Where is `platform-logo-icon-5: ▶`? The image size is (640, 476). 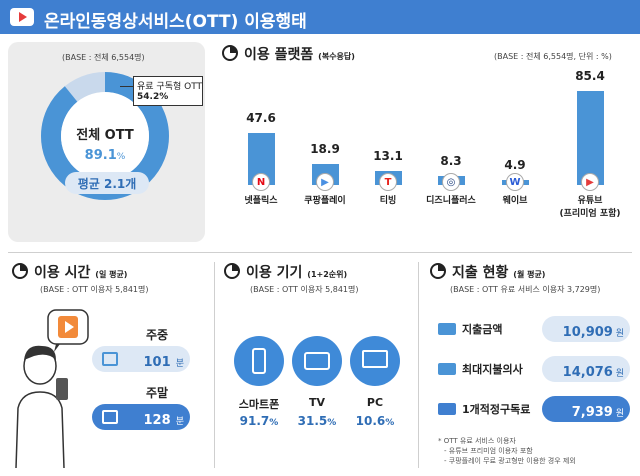
platform-logo-icon-5: ▶ is located at coordinates (590, 182).